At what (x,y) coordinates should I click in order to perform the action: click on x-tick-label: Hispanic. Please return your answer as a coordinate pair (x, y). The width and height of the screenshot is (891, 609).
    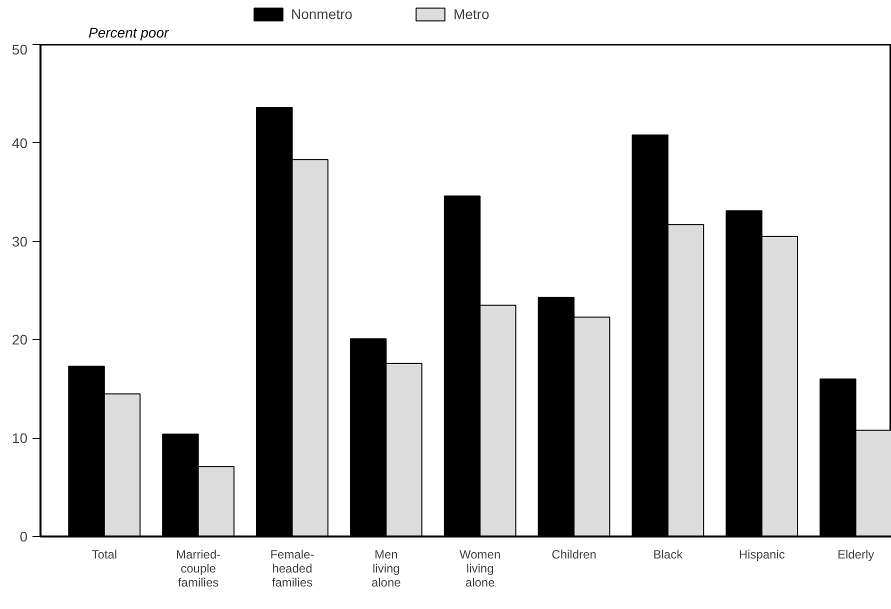
    Looking at the image, I should click on (761, 555).